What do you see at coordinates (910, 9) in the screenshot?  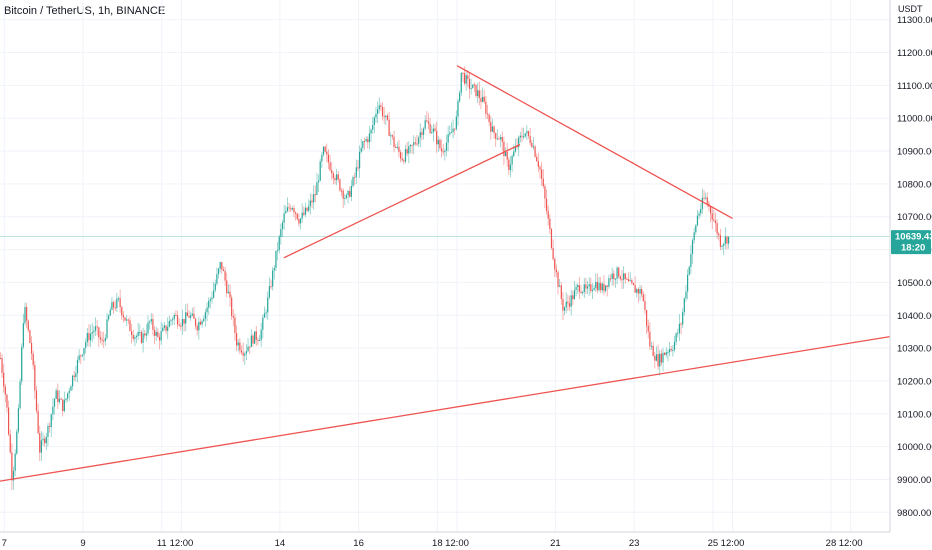 I see `currency-label: USDT` at bounding box center [910, 9].